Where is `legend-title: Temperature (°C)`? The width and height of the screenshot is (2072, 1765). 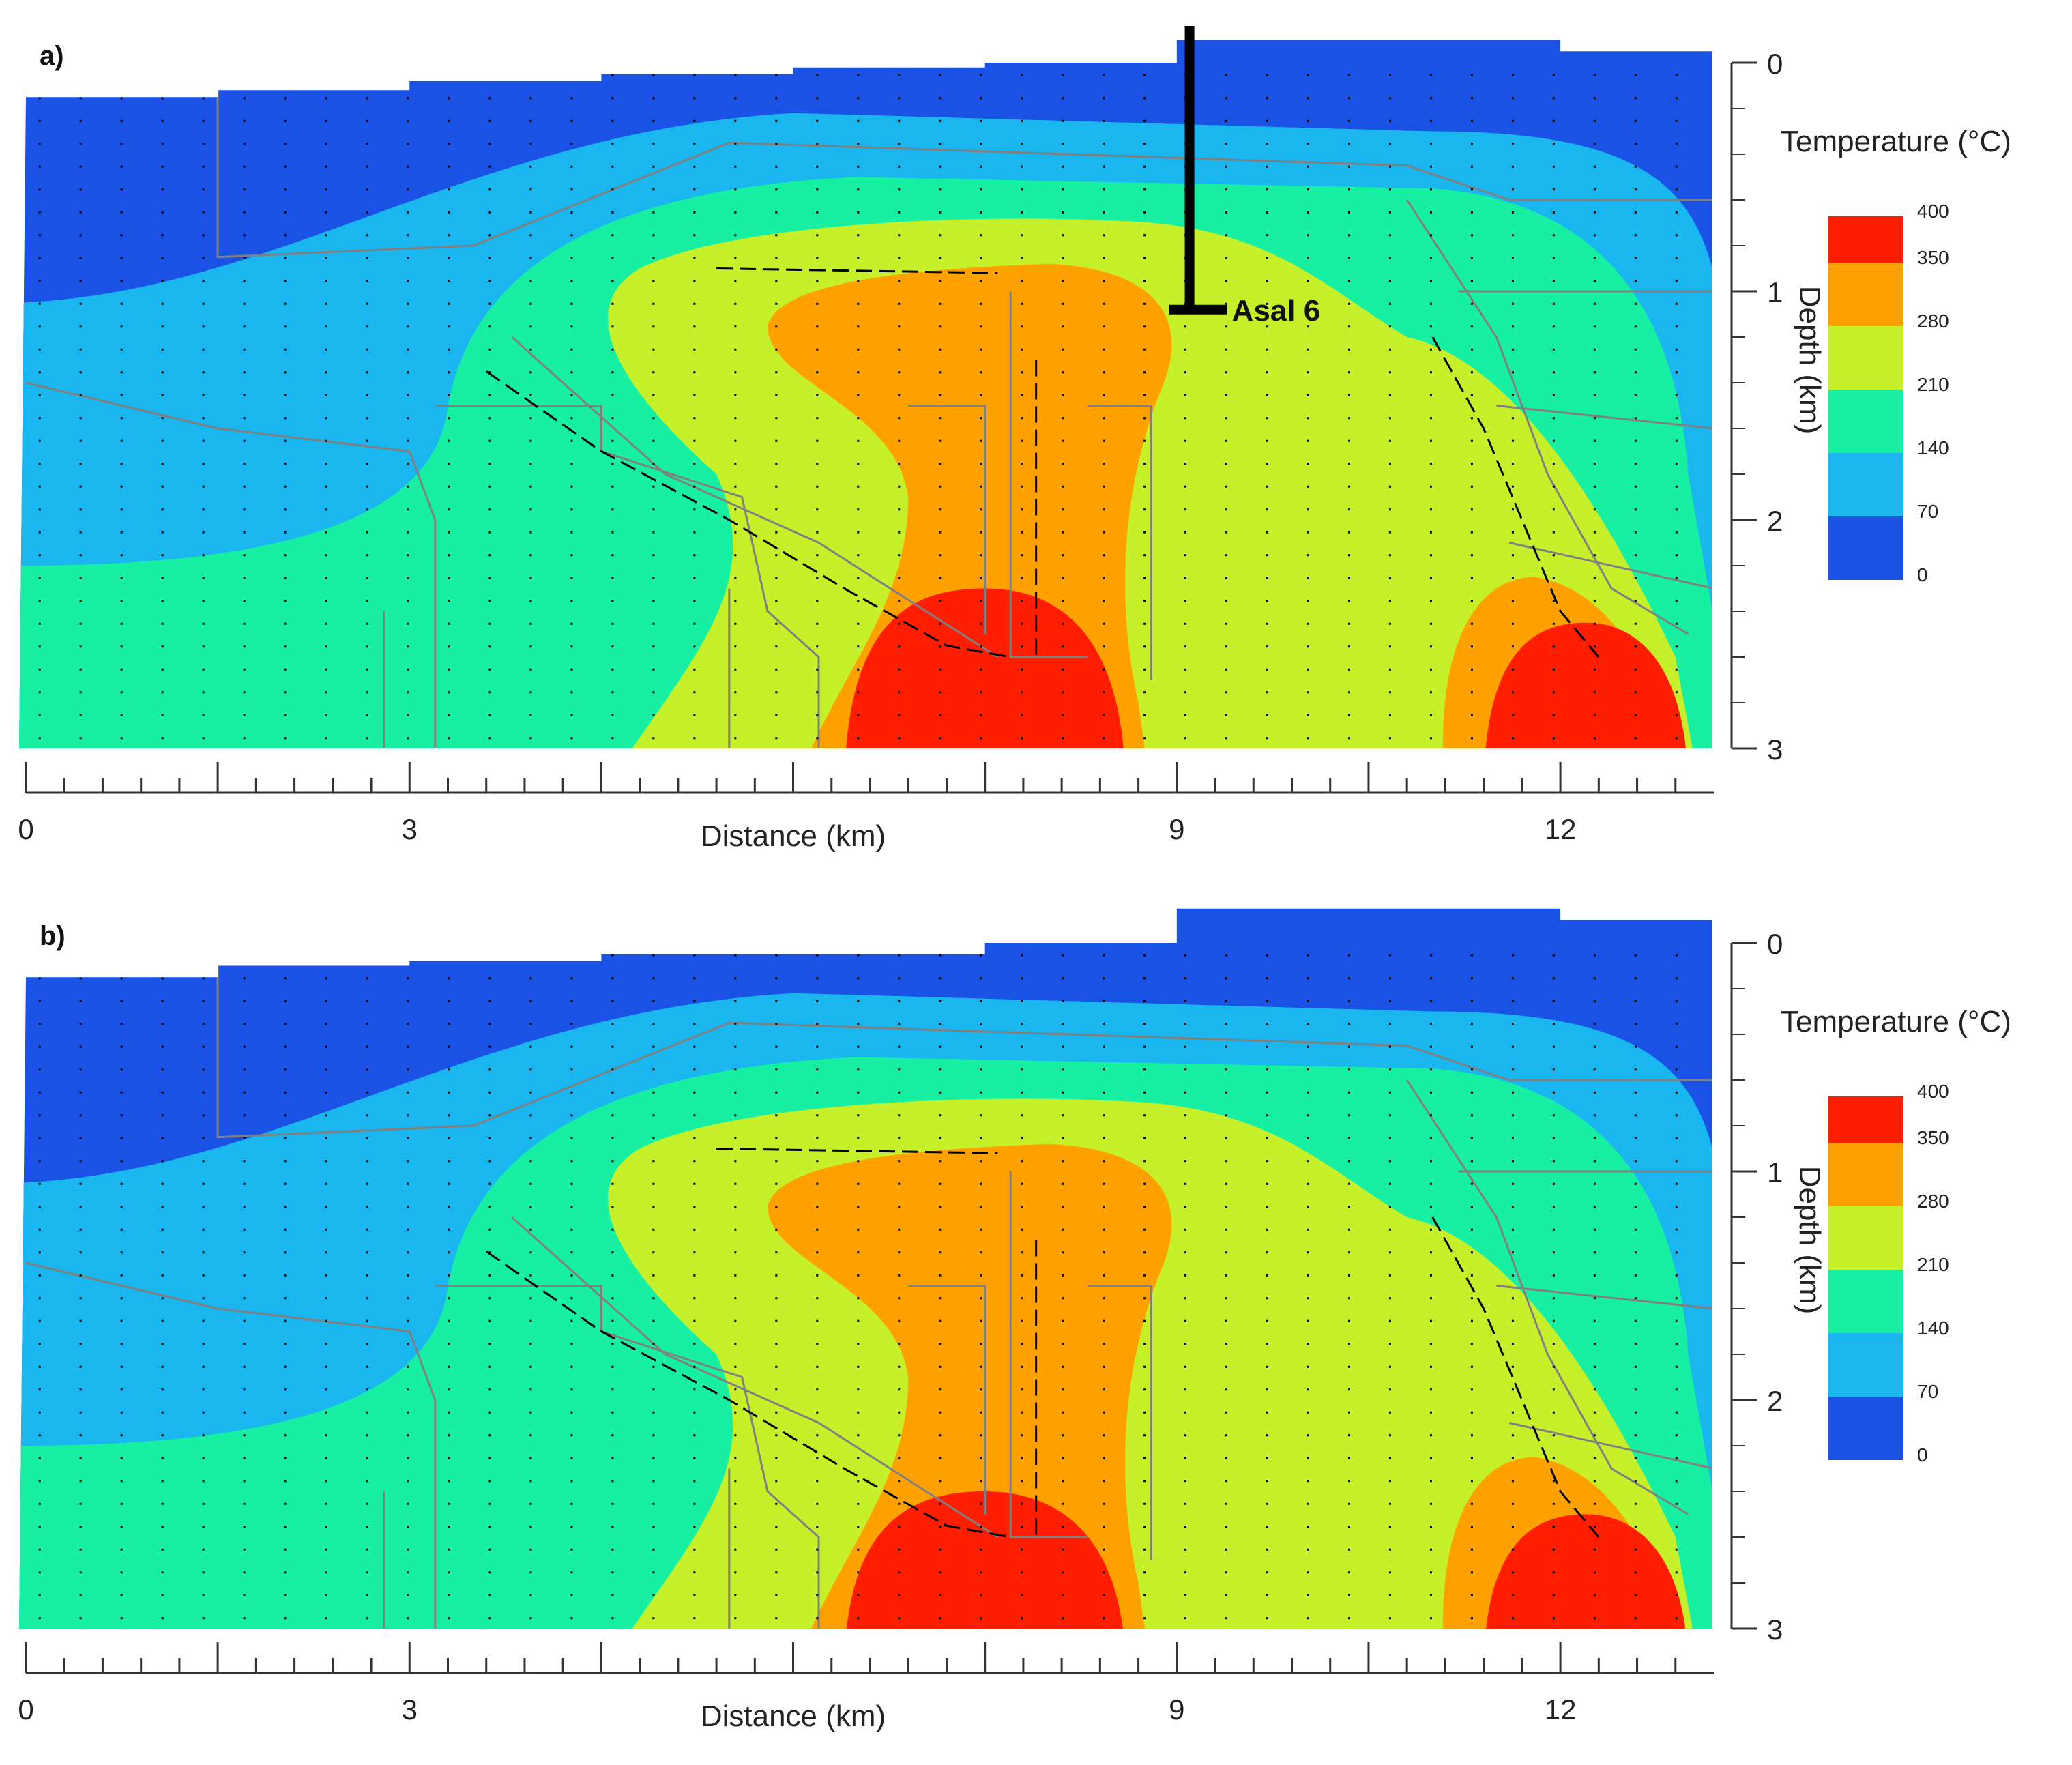 legend-title: Temperature (°C) is located at coordinates (1896, 1022).